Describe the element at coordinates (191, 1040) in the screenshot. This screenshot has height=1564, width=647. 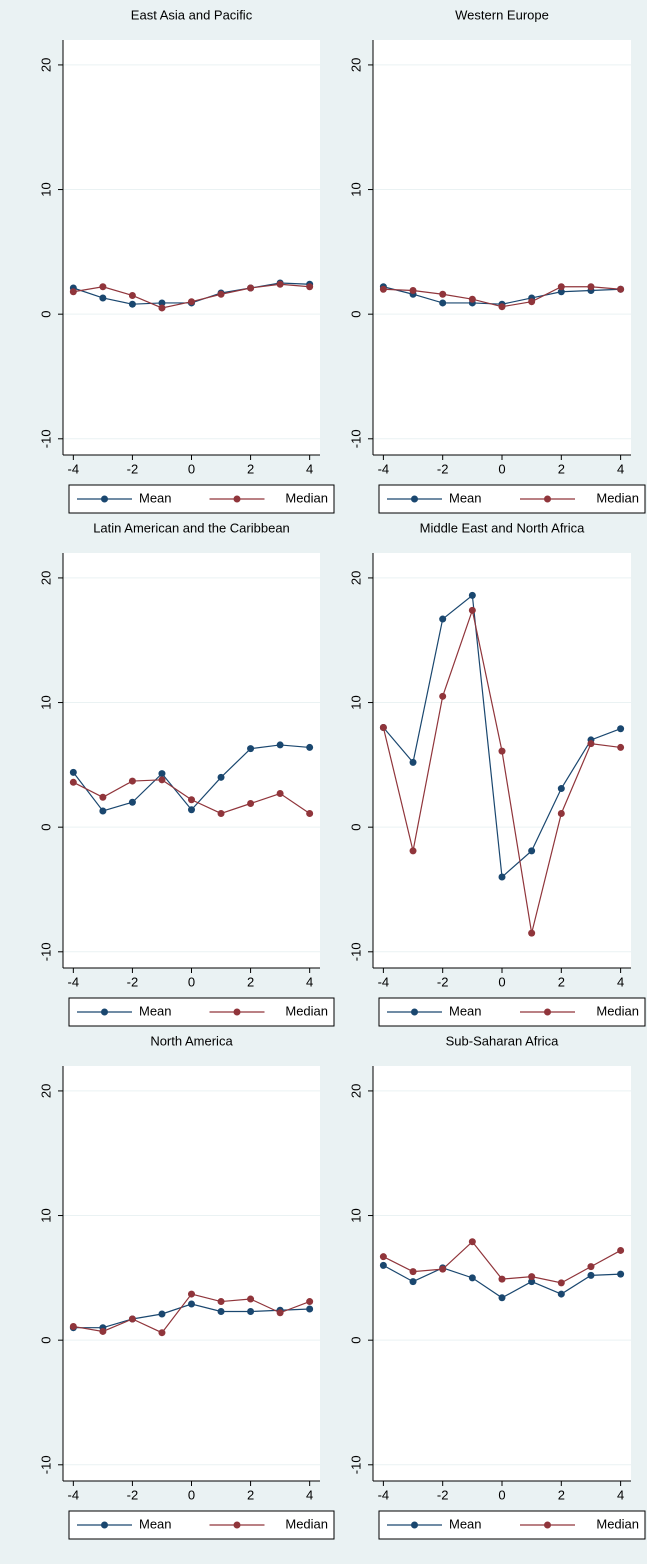
I see `panel-title: North America` at that location.